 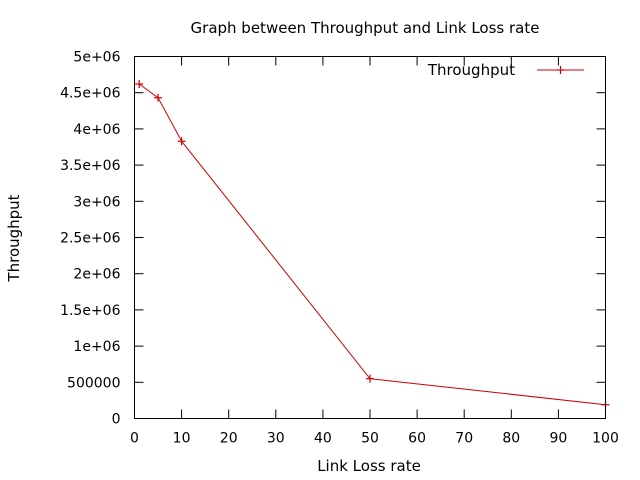 What do you see at coordinates (229, 439) in the screenshot?
I see `x-tick-label: 20` at bounding box center [229, 439].